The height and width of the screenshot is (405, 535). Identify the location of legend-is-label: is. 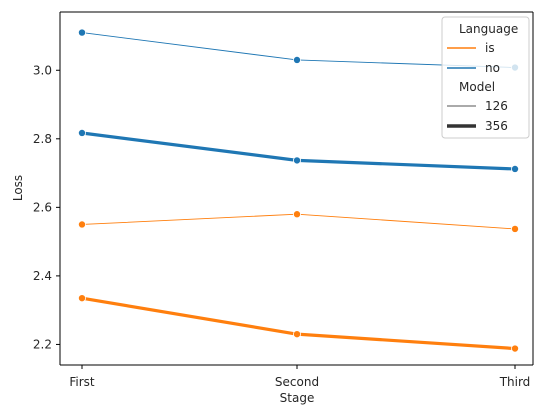
(490, 48).